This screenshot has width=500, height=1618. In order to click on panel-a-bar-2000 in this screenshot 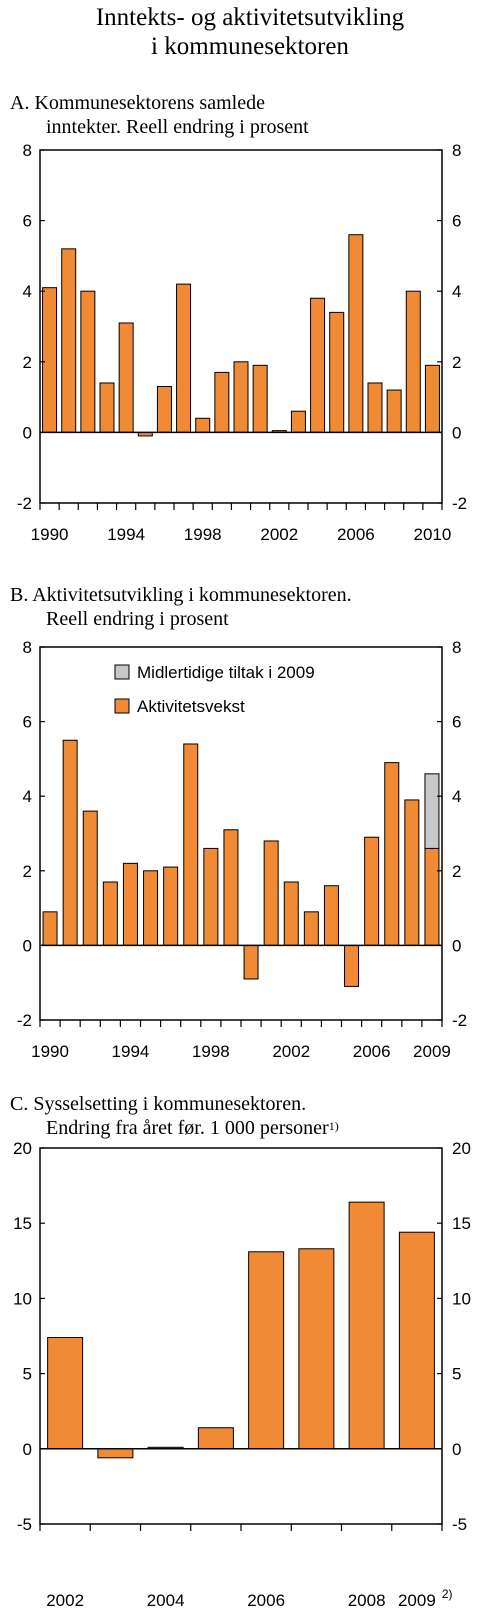, I will do `click(241, 397)`.